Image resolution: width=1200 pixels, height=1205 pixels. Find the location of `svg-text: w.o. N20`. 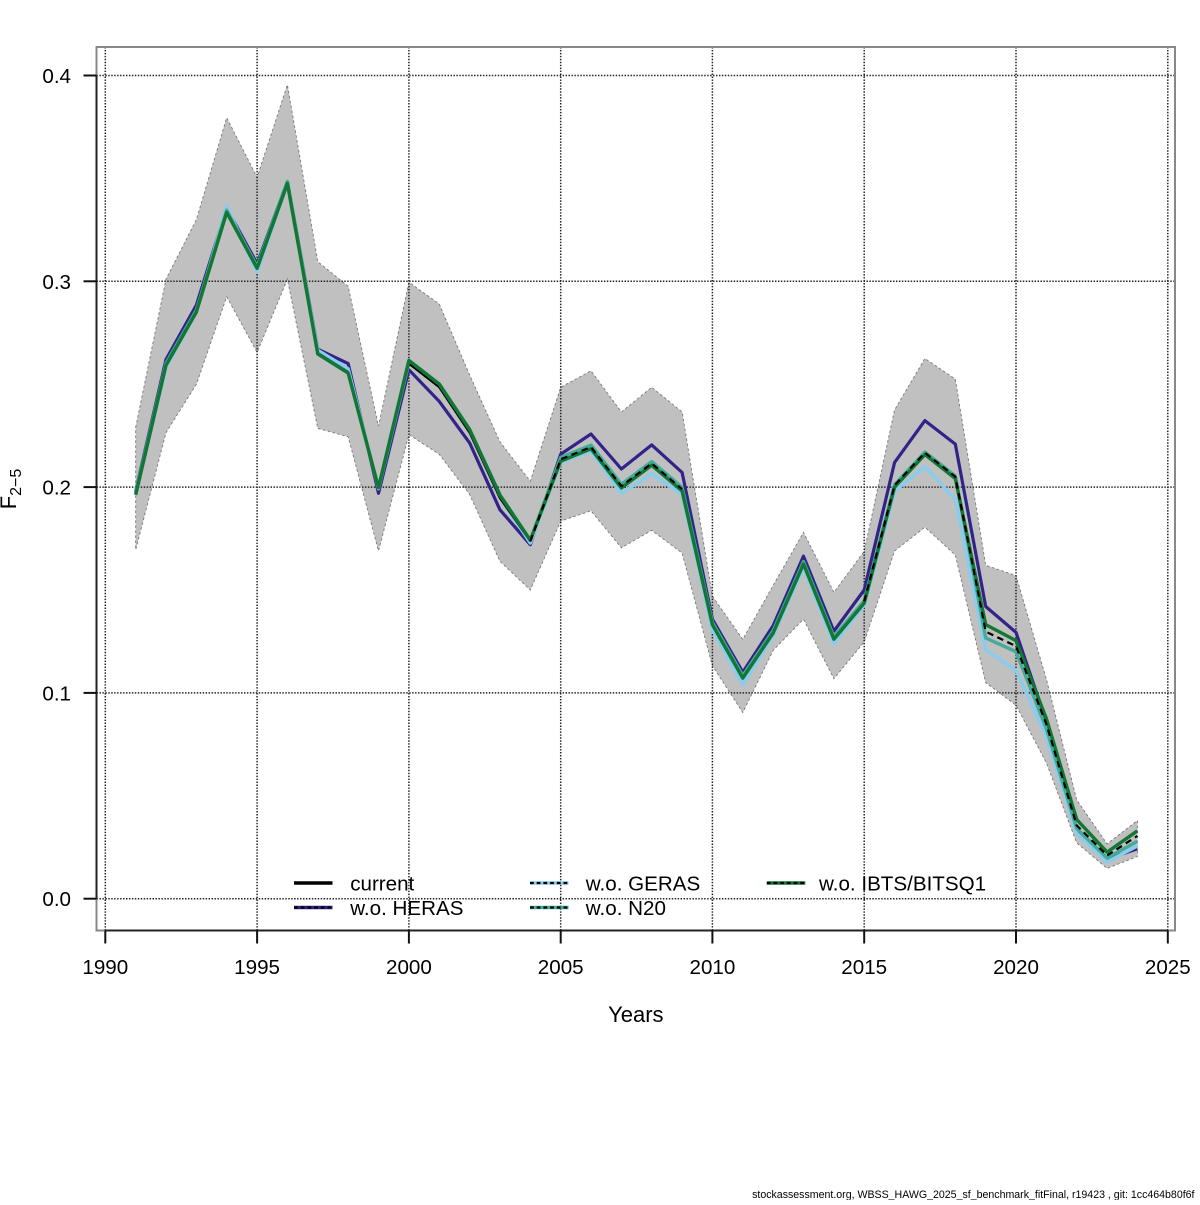

svg-text: w.o. N20 is located at coordinates (625, 908).